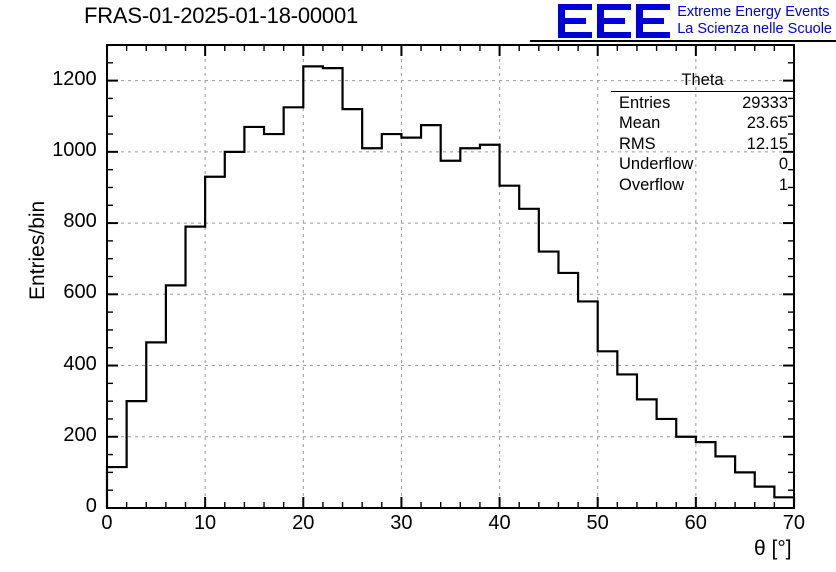  I want to click on y-tick-label: 0, so click(91, 506).